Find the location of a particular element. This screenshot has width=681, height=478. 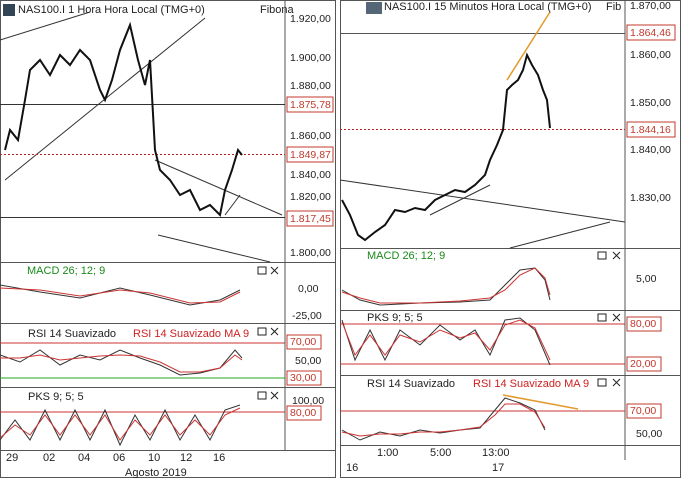

price-tick: 1.920,00 is located at coordinates (310, 19).